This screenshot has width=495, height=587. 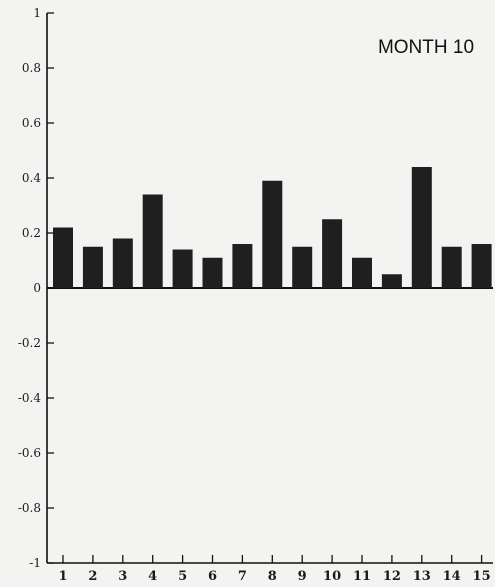 I want to click on x-tick-label: 15, so click(x=482, y=576).